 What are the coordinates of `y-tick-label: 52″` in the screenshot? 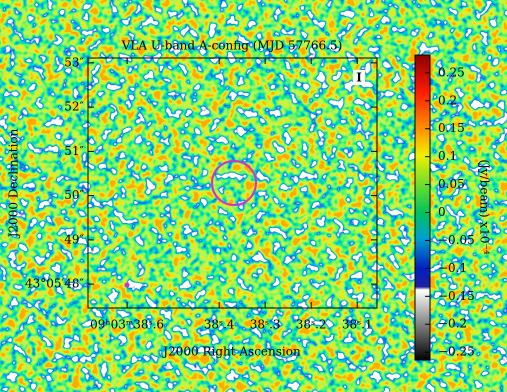 It's located at (74, 107).